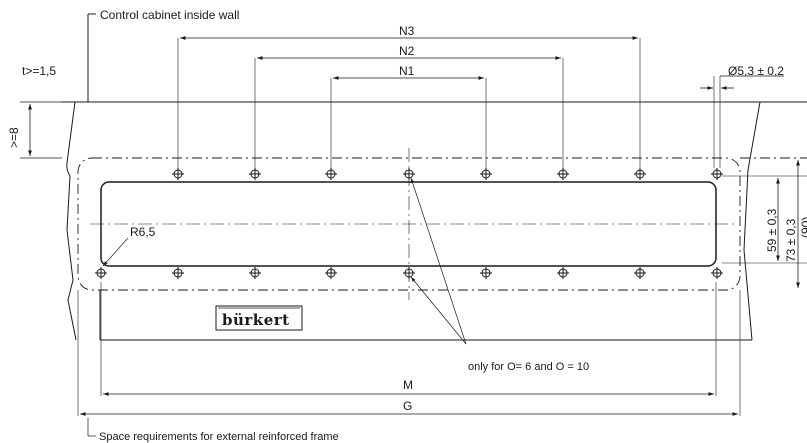 This screenshot has width=807, height=443. I want to click on height-73-label: 73 ± 0,3, so click(791, 240).